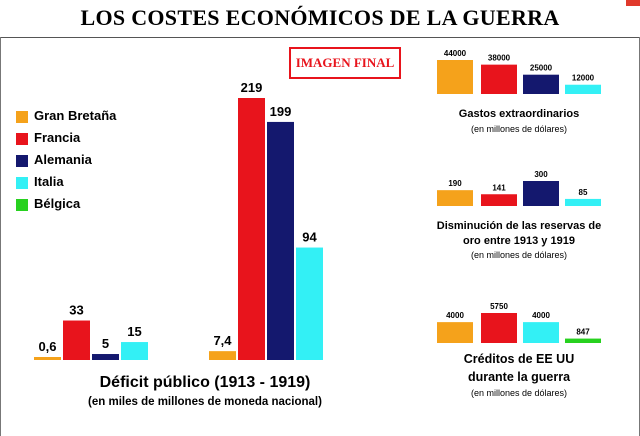 The width and height of the screenshot is (640, 436). Describe the element at coordinates (105, 343) in the screenshot. I see `deficit-value-label: 5` at that location.